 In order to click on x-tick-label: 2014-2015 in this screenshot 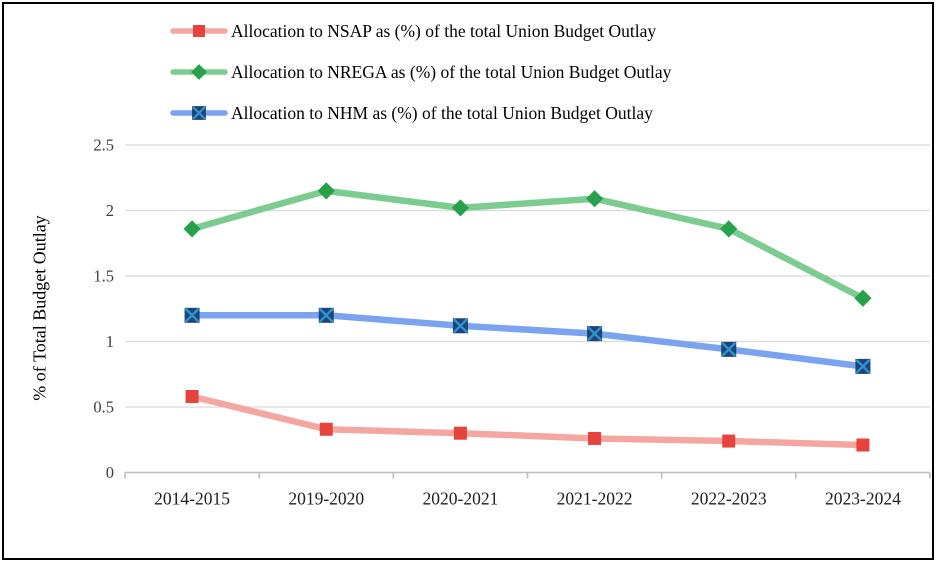, I will do `click(192, 499)`.